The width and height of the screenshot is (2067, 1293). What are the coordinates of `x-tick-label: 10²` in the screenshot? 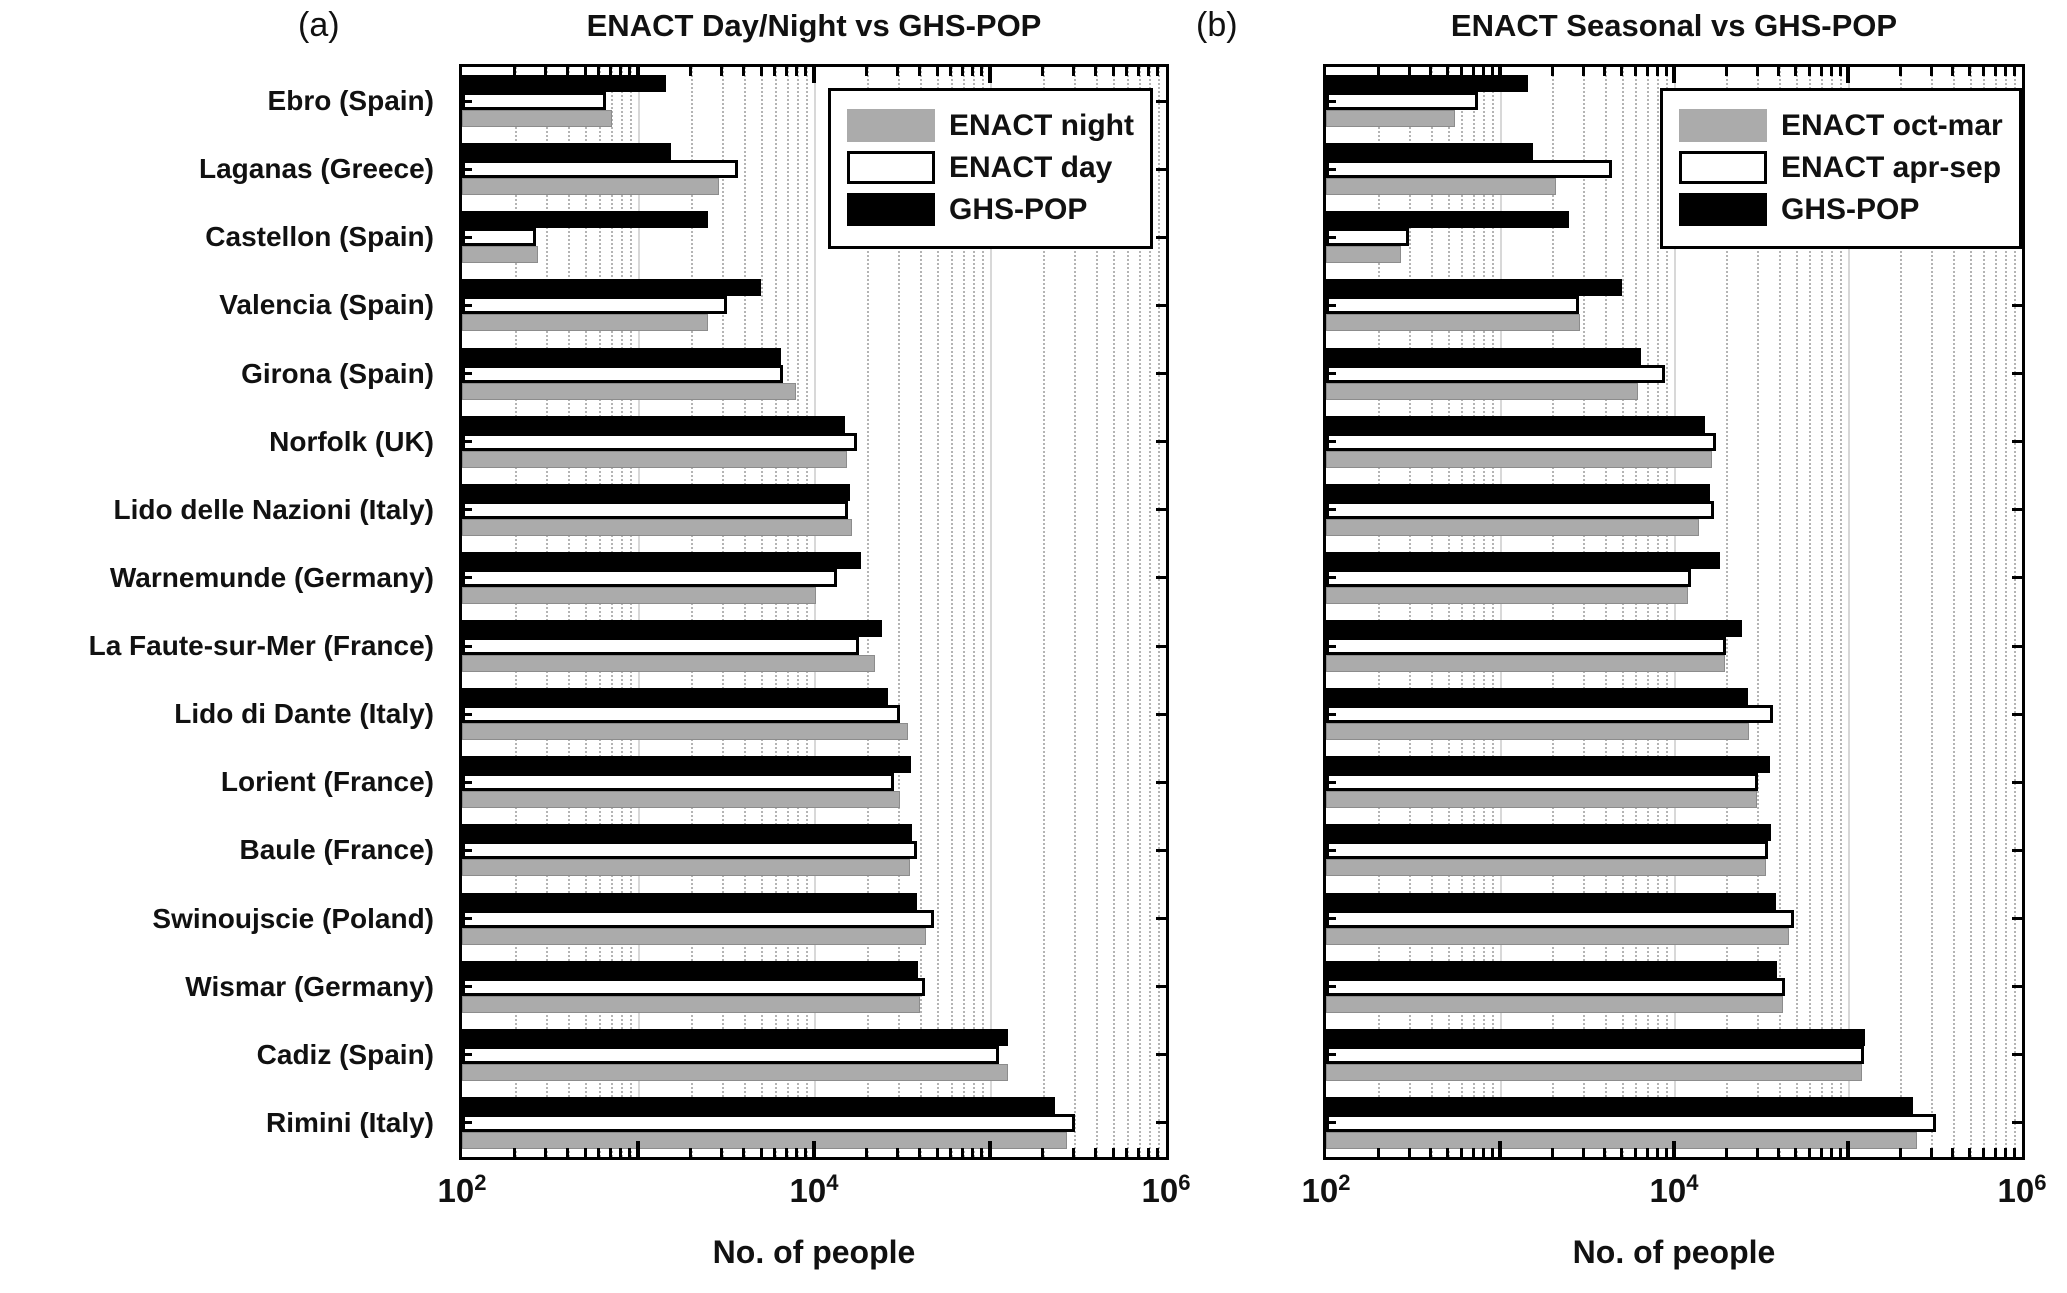 It's located at (1326, 1190).